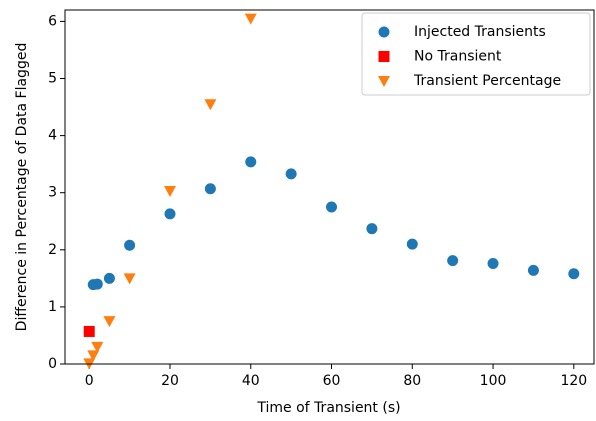 The image size is (596, 421). I want to click on legend-label: Injected Transients, so click(480, 32).